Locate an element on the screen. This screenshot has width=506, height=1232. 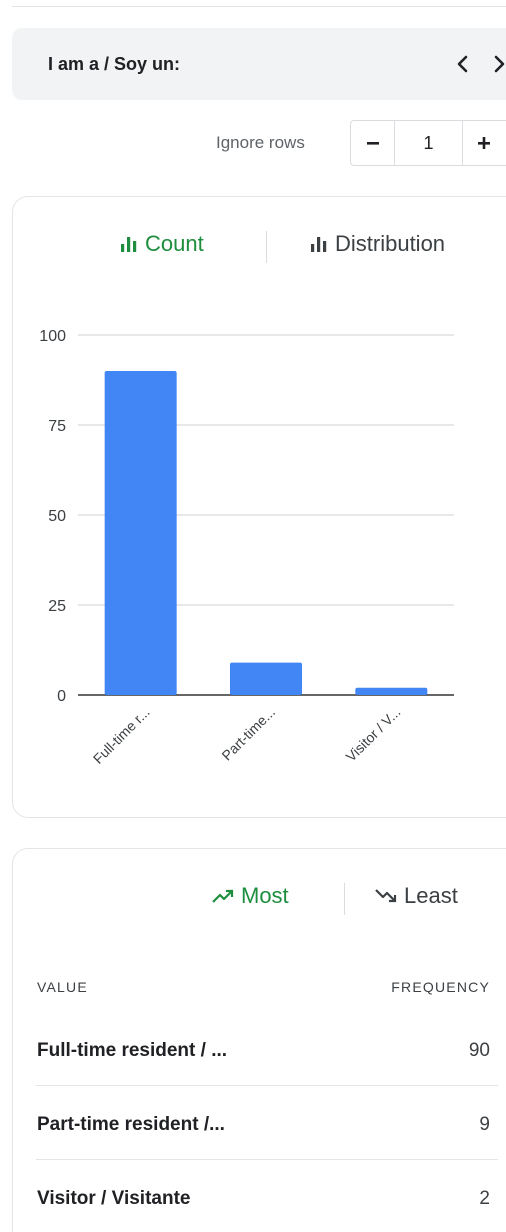
y-tick-label: 50 is located at coordinates (57, 516).